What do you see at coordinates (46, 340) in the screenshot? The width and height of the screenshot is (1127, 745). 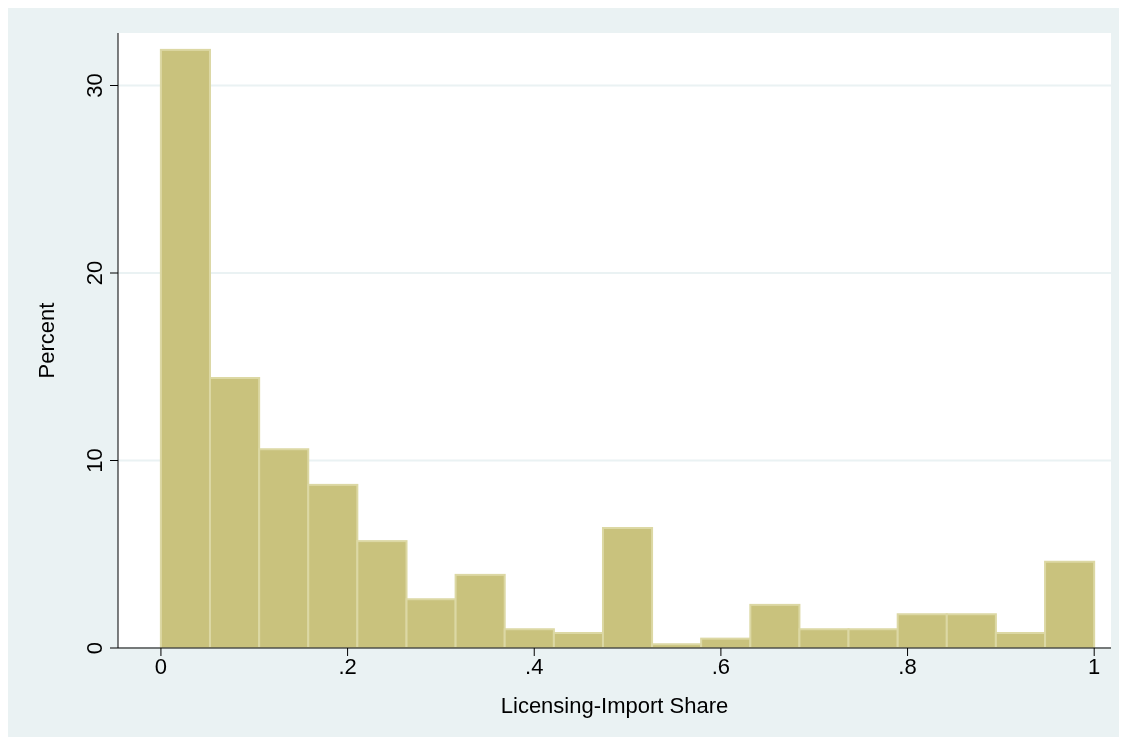 I see `y-axis-title: Percent` at bounding box center [46, 340].